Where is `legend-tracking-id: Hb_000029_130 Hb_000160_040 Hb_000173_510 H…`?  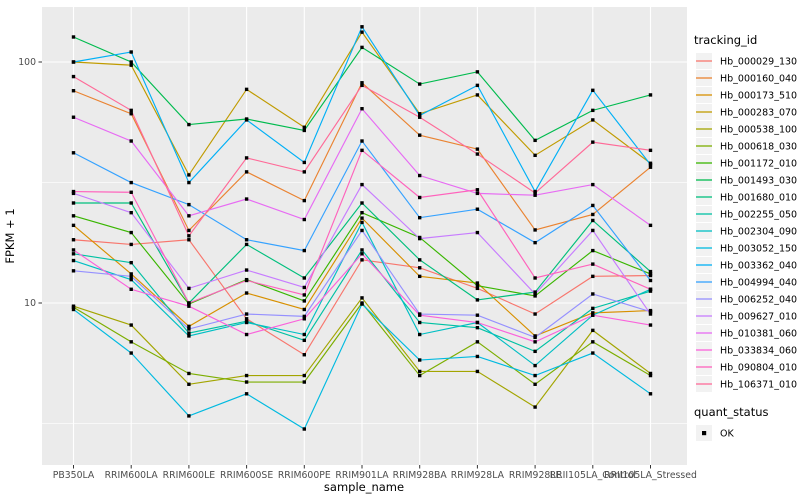
legend-tracking-id: Hb_000029_130 Hb_000160_040 Hb_000173_510 H… is located at coordinates (746, 222).